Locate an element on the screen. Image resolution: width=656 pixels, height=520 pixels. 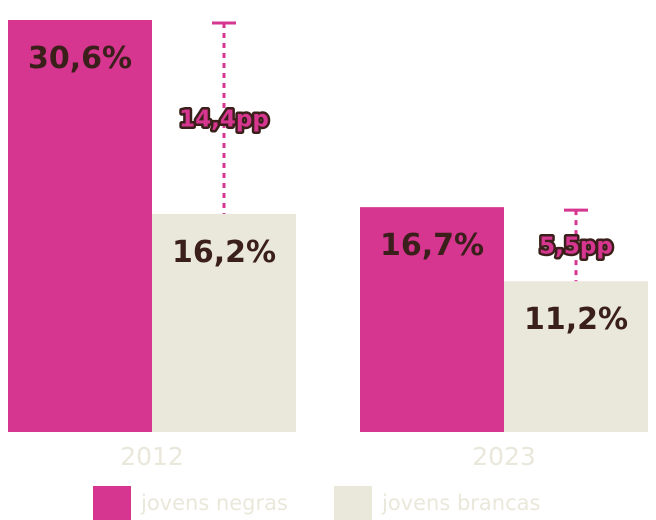
difference-label-2023: 5,5pp is located at coordinates (576, 247).